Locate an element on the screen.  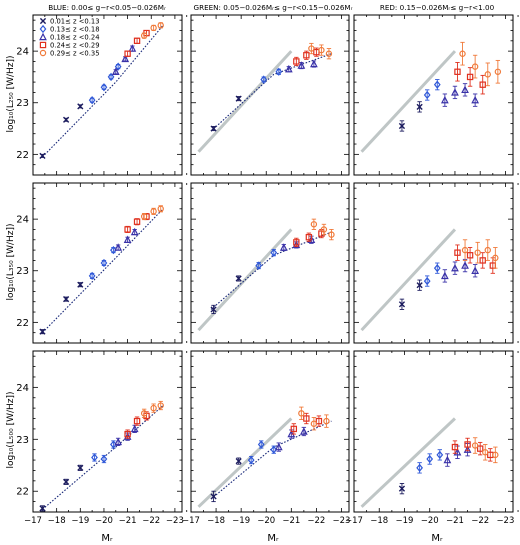
legend-entry: 0.18≤ z <0.24 is located at coordinates (69, 37).